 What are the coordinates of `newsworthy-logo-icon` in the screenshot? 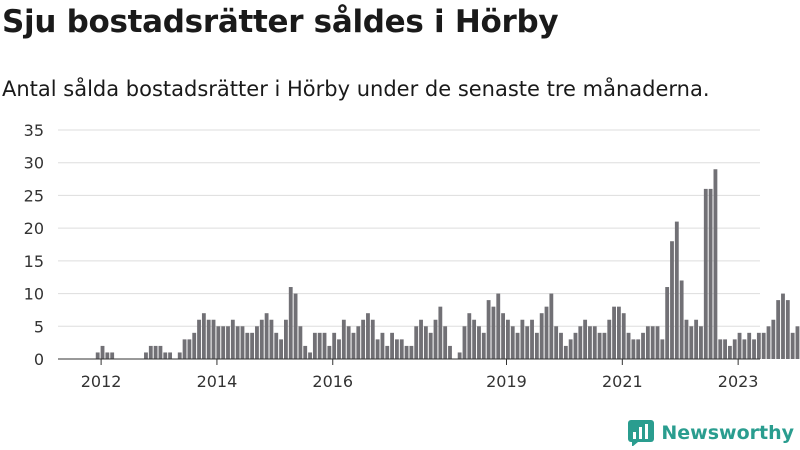 It's located at (641, 433).